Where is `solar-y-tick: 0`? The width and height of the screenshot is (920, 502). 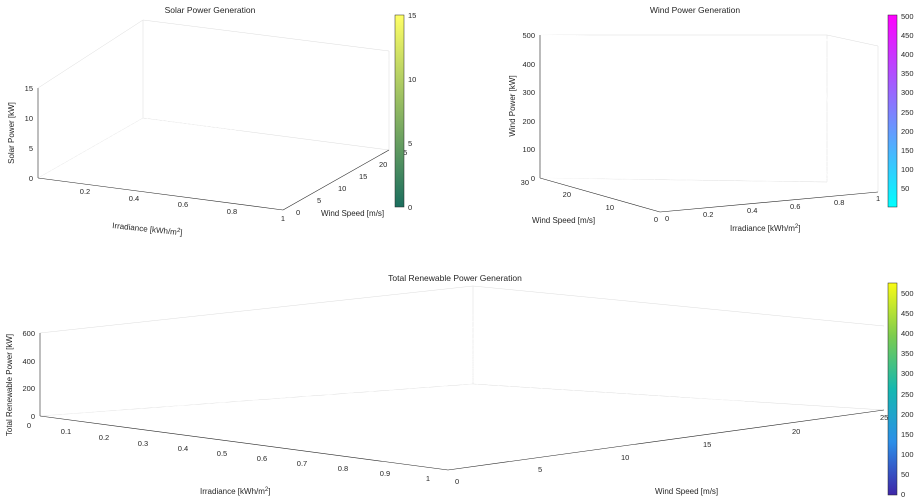 solar-y-tick: 0 is located at coordinates (298, 212).